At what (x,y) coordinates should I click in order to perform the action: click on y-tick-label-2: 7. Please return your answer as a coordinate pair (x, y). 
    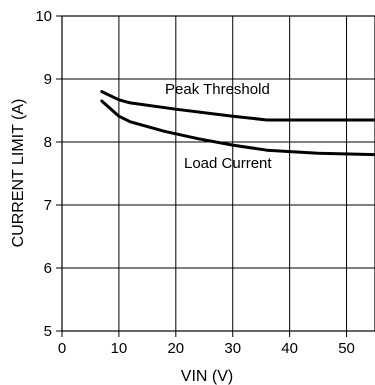
    Looking at the image, I should click on (48, 205).